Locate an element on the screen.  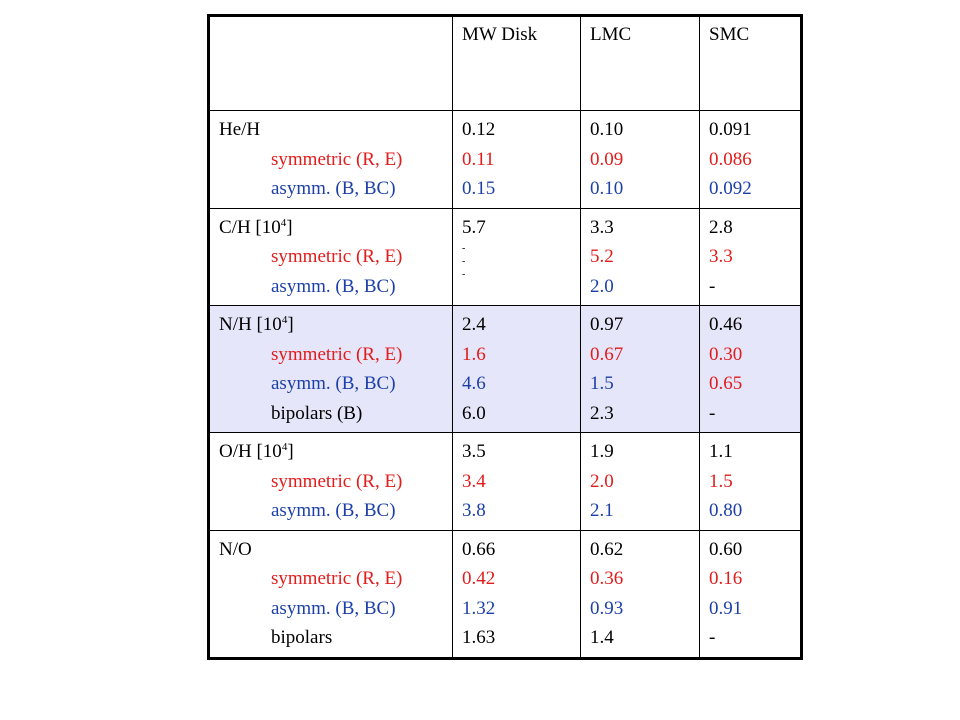
row-title-c: C/H [104] is located at coordinates (256, 227).